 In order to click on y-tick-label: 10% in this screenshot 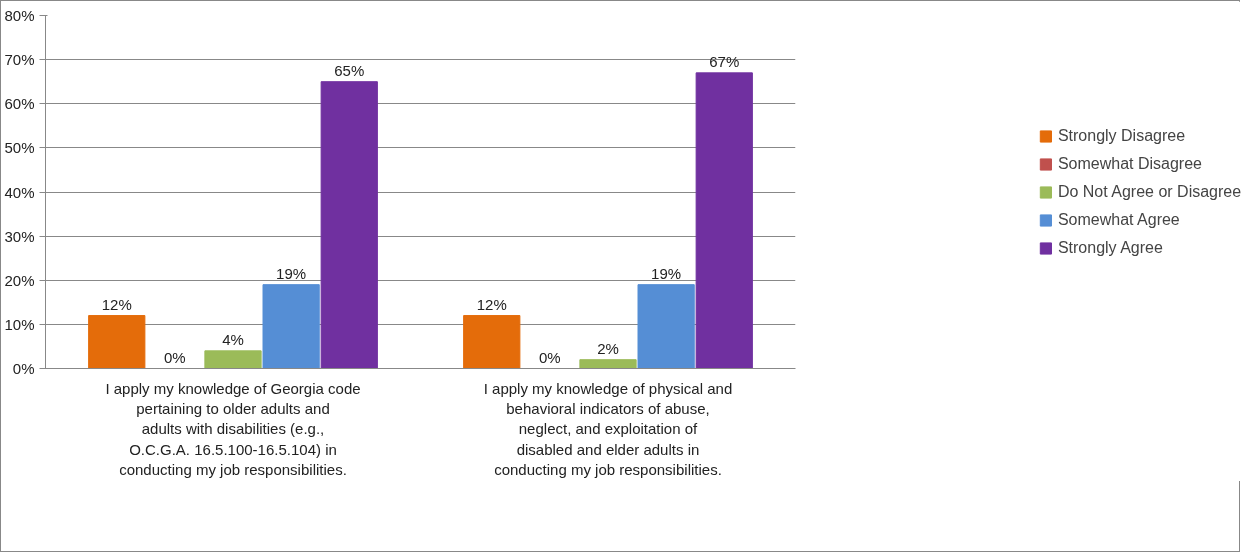, I will do `click(19, 324)`.